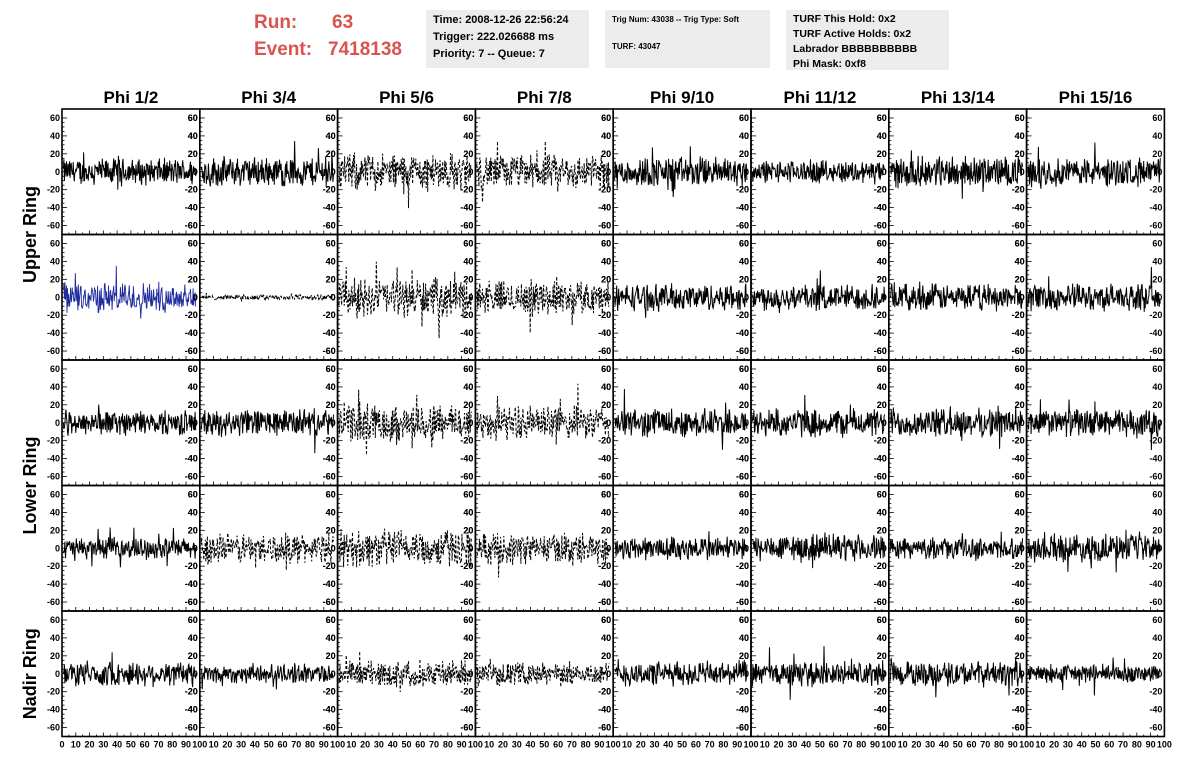 The width and height of the screenshot is (1196, 772). What do you see at coordinates (124, 548) in the screenshot?
I see `panel-r4-c1: -60 -40 -20 0 20 40 60 -60 -40 -20 0 20 40 60` at bounding box center [124, 548].